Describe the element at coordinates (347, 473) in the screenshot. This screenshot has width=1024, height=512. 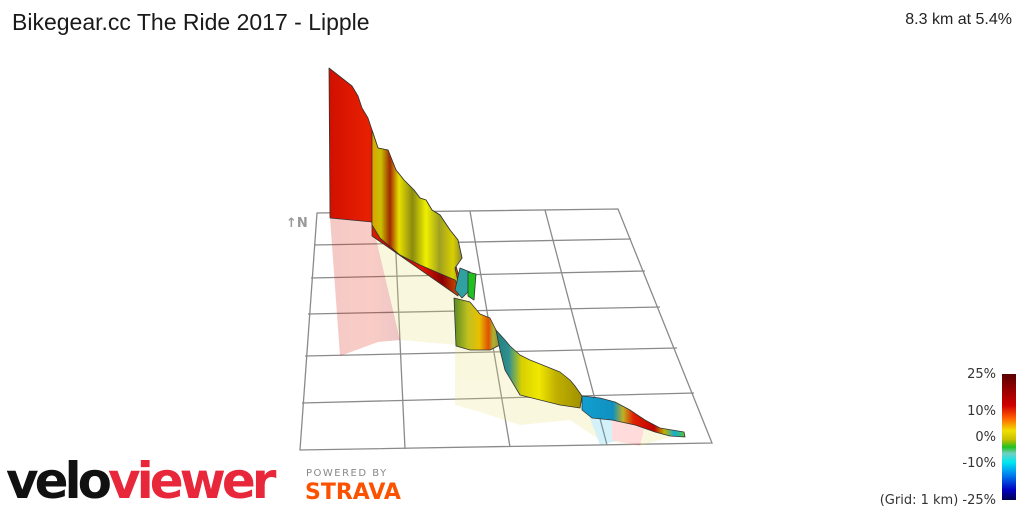
I see `powered-by-label: POWERED BY` at that location.